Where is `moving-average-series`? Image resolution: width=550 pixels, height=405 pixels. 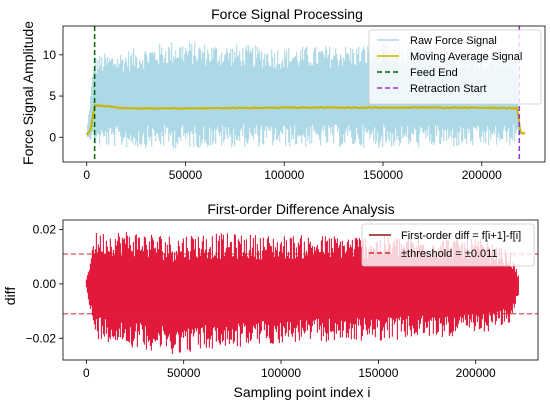
moving-average-series is located at coordinates (305, 119).